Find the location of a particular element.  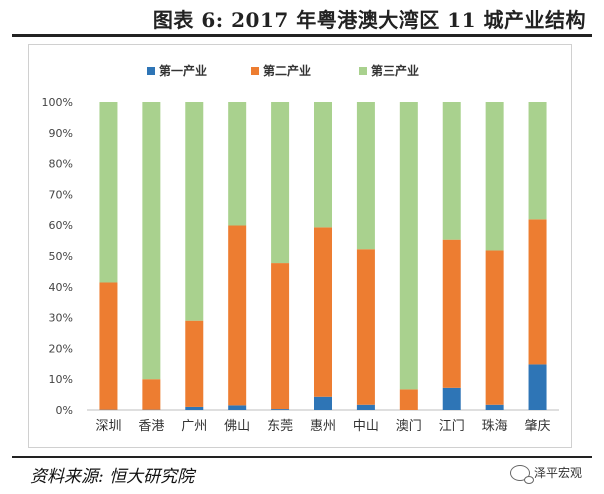

y-tick-label: 50% is located at coordinates (61, 256).